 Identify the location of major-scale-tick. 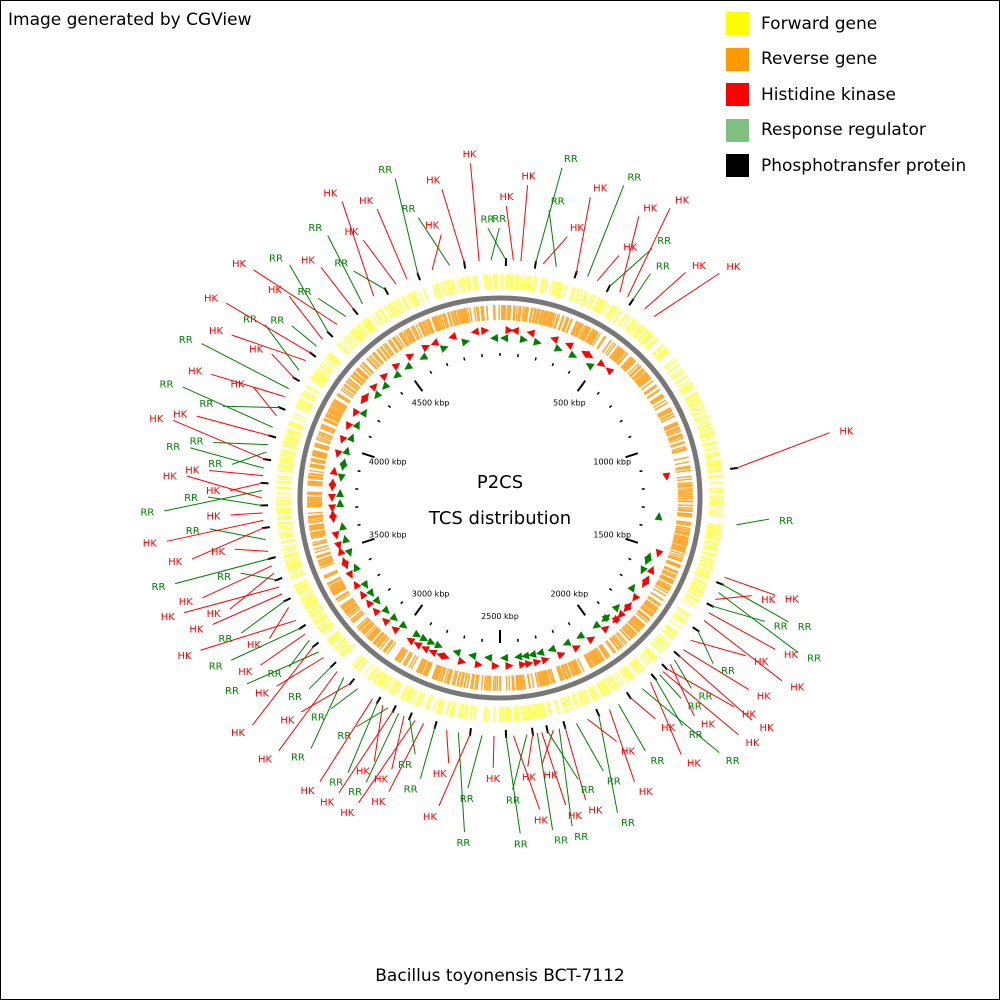
(368, 455).